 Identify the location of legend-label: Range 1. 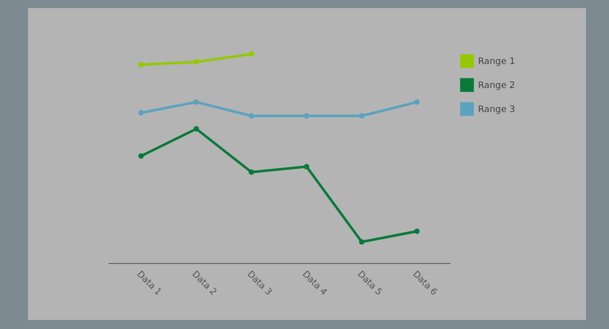
(497, 62).